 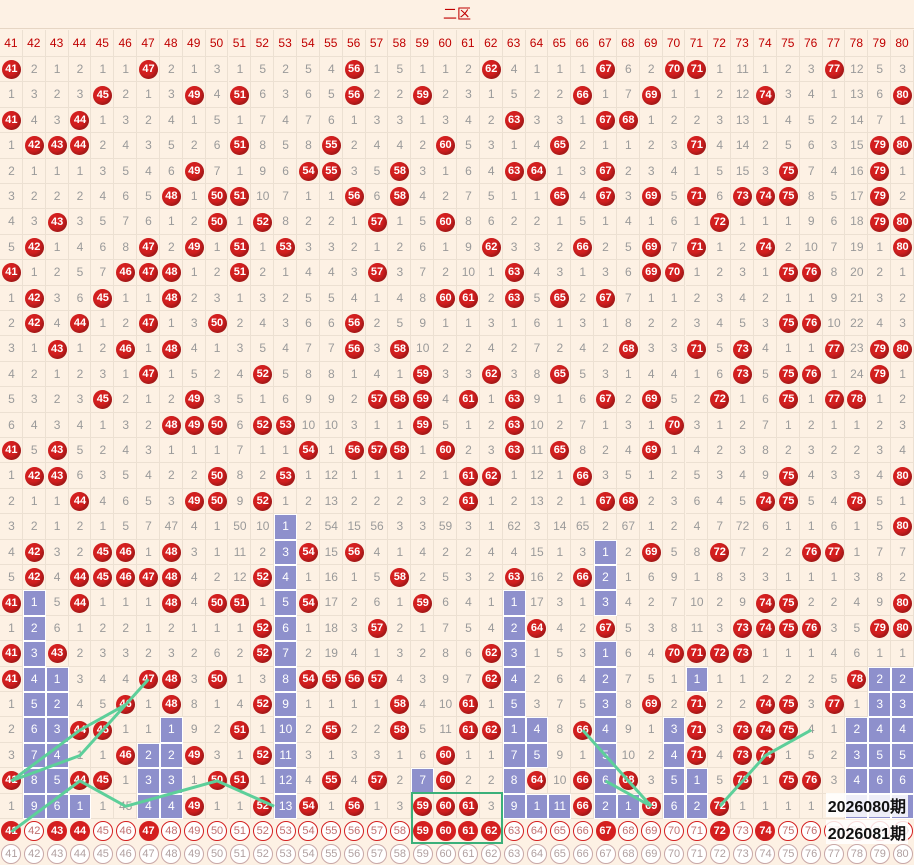 What do you see at coordinates (377, 222) in the screenshot?
I see `hit-ball-57: 57` at bounding box center [377, 222].